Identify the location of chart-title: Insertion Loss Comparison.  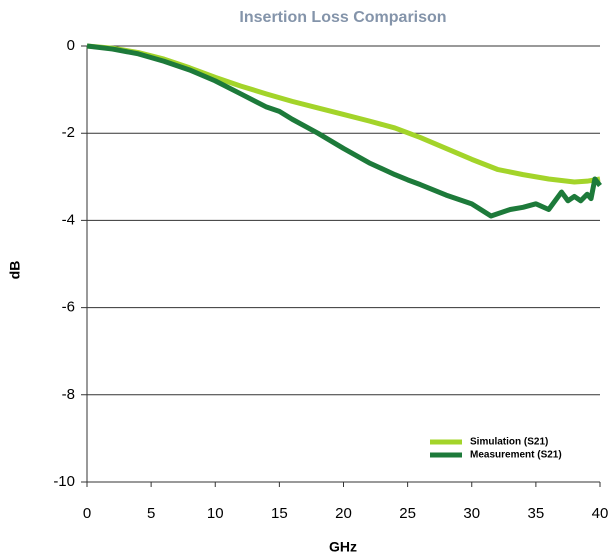
(342, 17).